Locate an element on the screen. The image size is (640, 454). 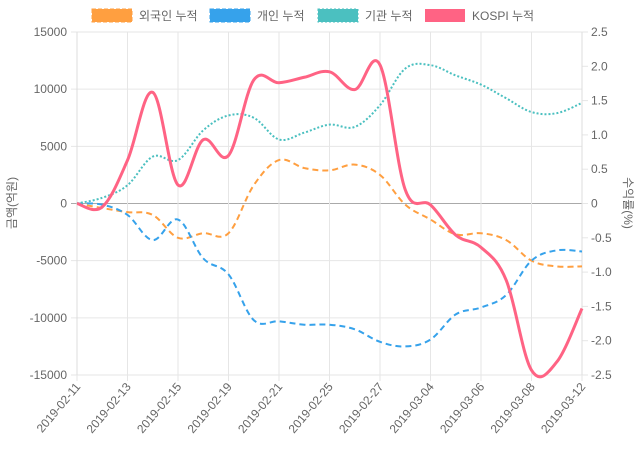
x-tick-label: 2019-03-12 is located at coordinates (563, 408).